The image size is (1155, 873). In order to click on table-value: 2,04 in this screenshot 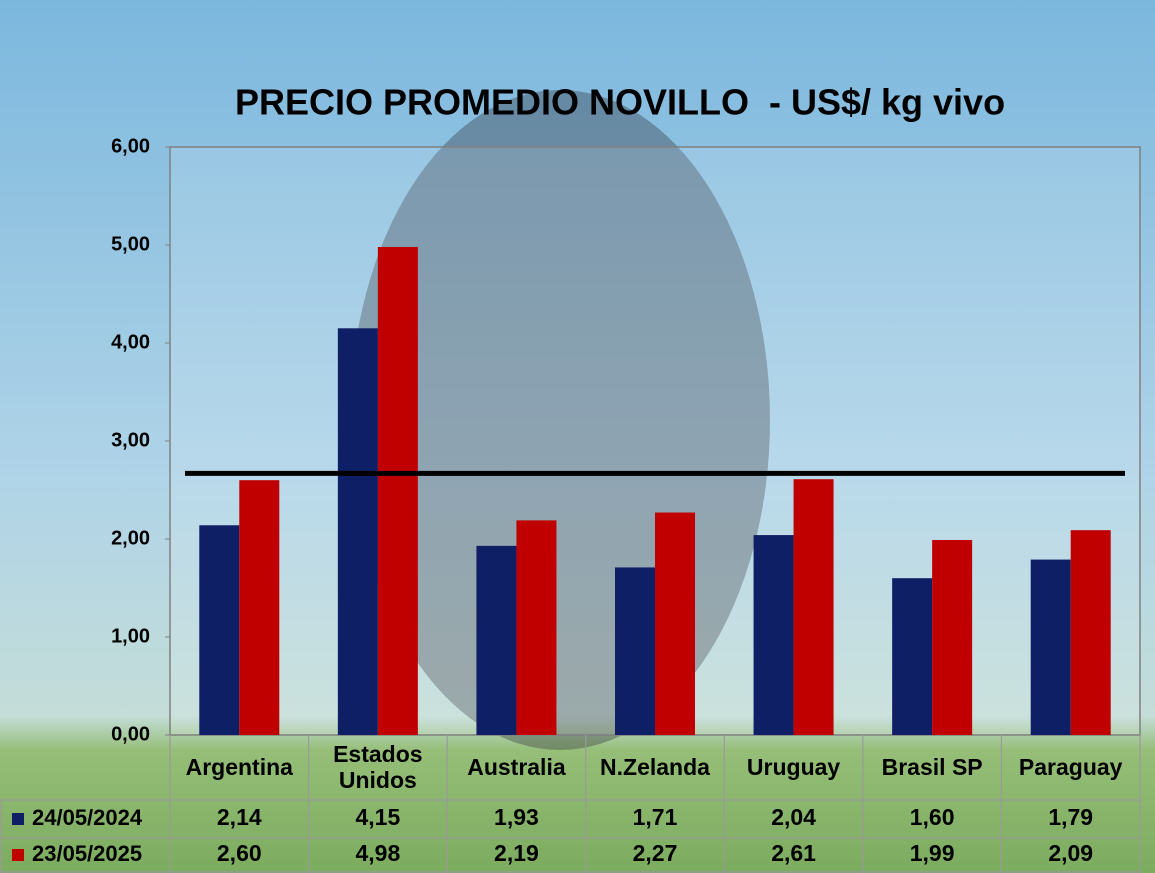, I will do `click(793, 817)`.